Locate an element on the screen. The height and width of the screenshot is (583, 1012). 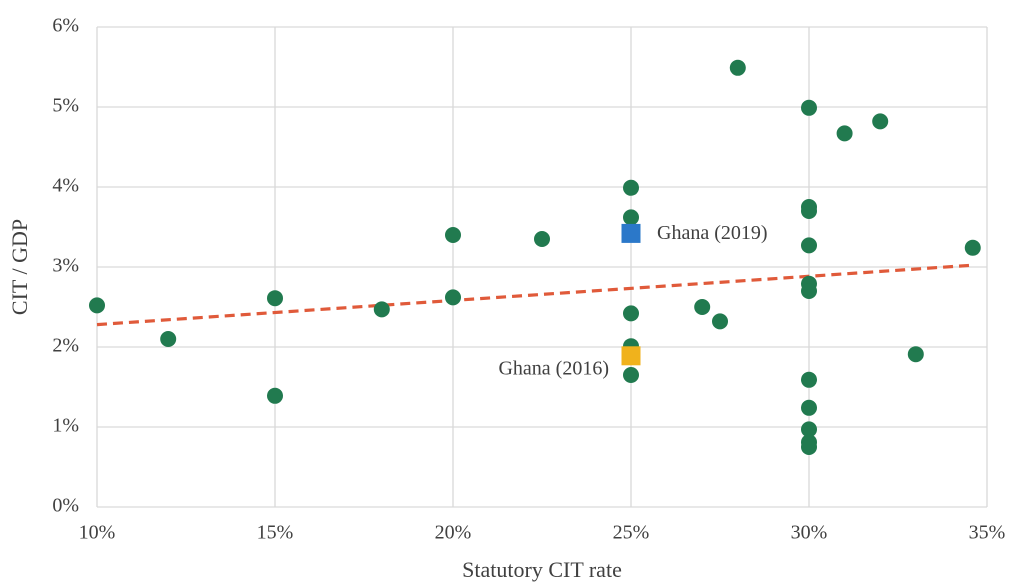
x-tick-label: 30% is located at coordinates (809, 533).